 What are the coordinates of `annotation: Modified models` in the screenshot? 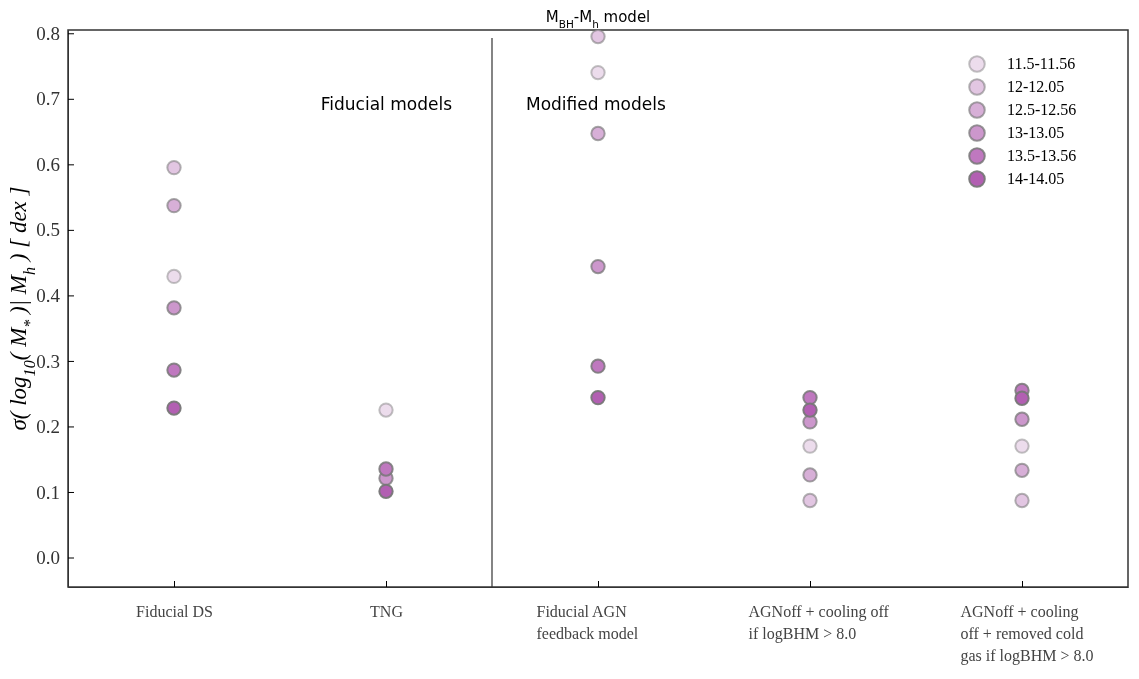 It's located at (596, 104).